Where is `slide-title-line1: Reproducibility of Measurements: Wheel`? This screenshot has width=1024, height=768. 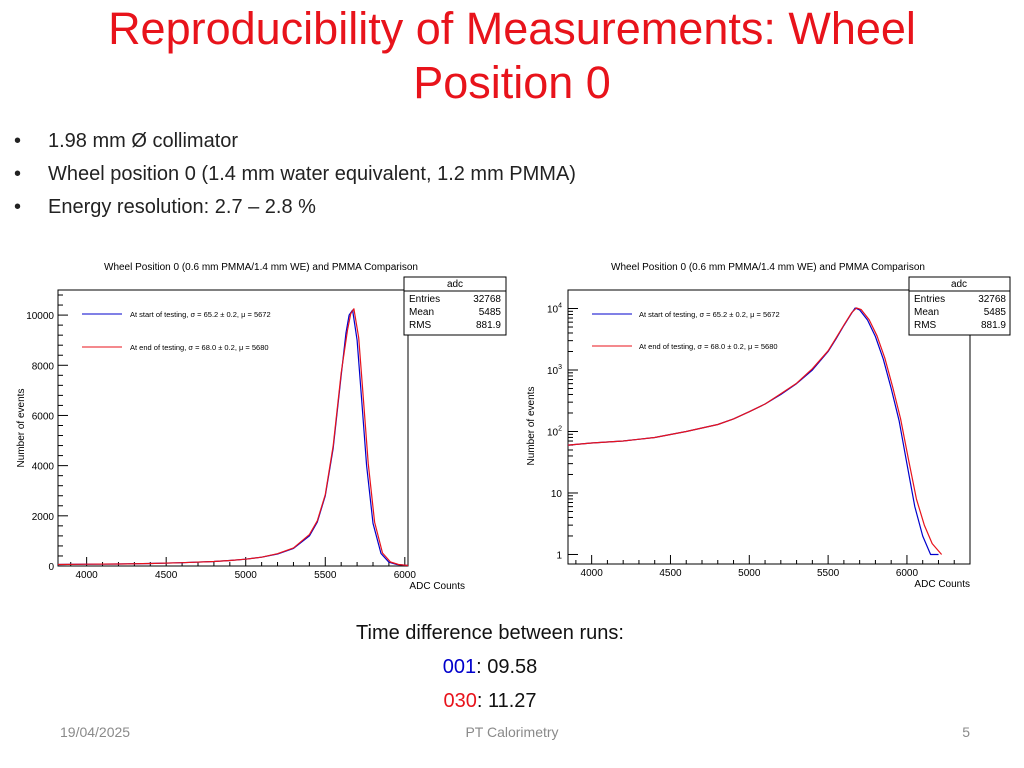 slide-title-line1: Reproducibility of Measurements: Wheel is located at coordinates (512, 28).